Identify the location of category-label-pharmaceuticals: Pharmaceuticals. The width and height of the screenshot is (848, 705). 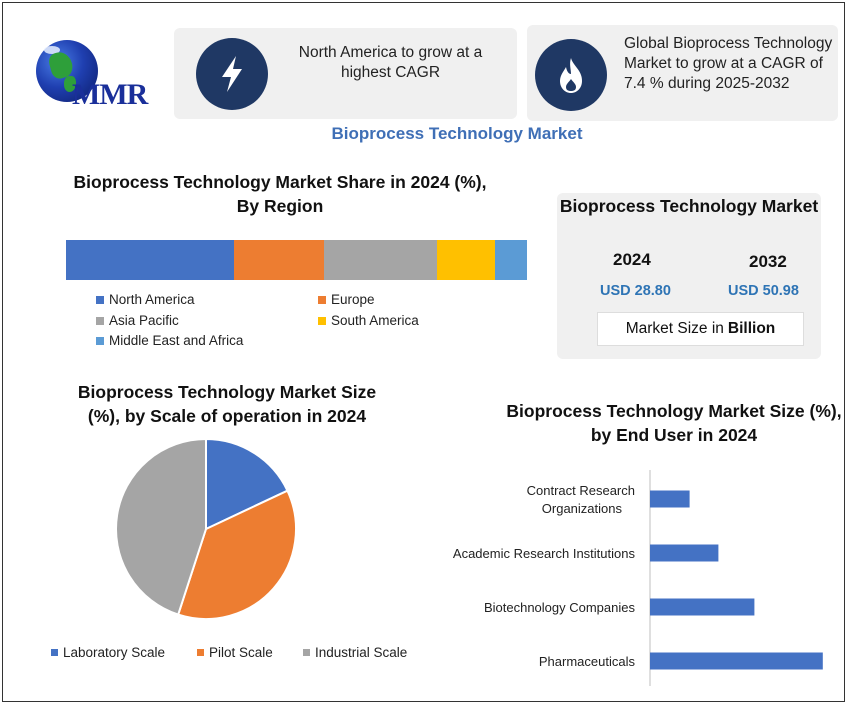
(587, 661).